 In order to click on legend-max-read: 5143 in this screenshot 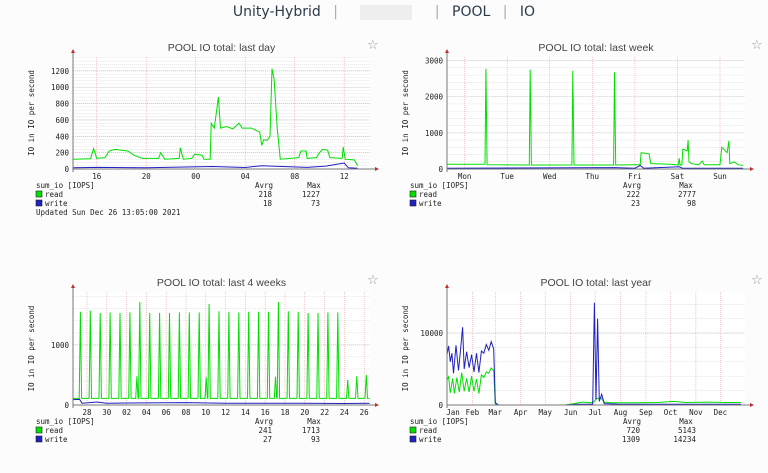, I will do `click(687, 430)`.